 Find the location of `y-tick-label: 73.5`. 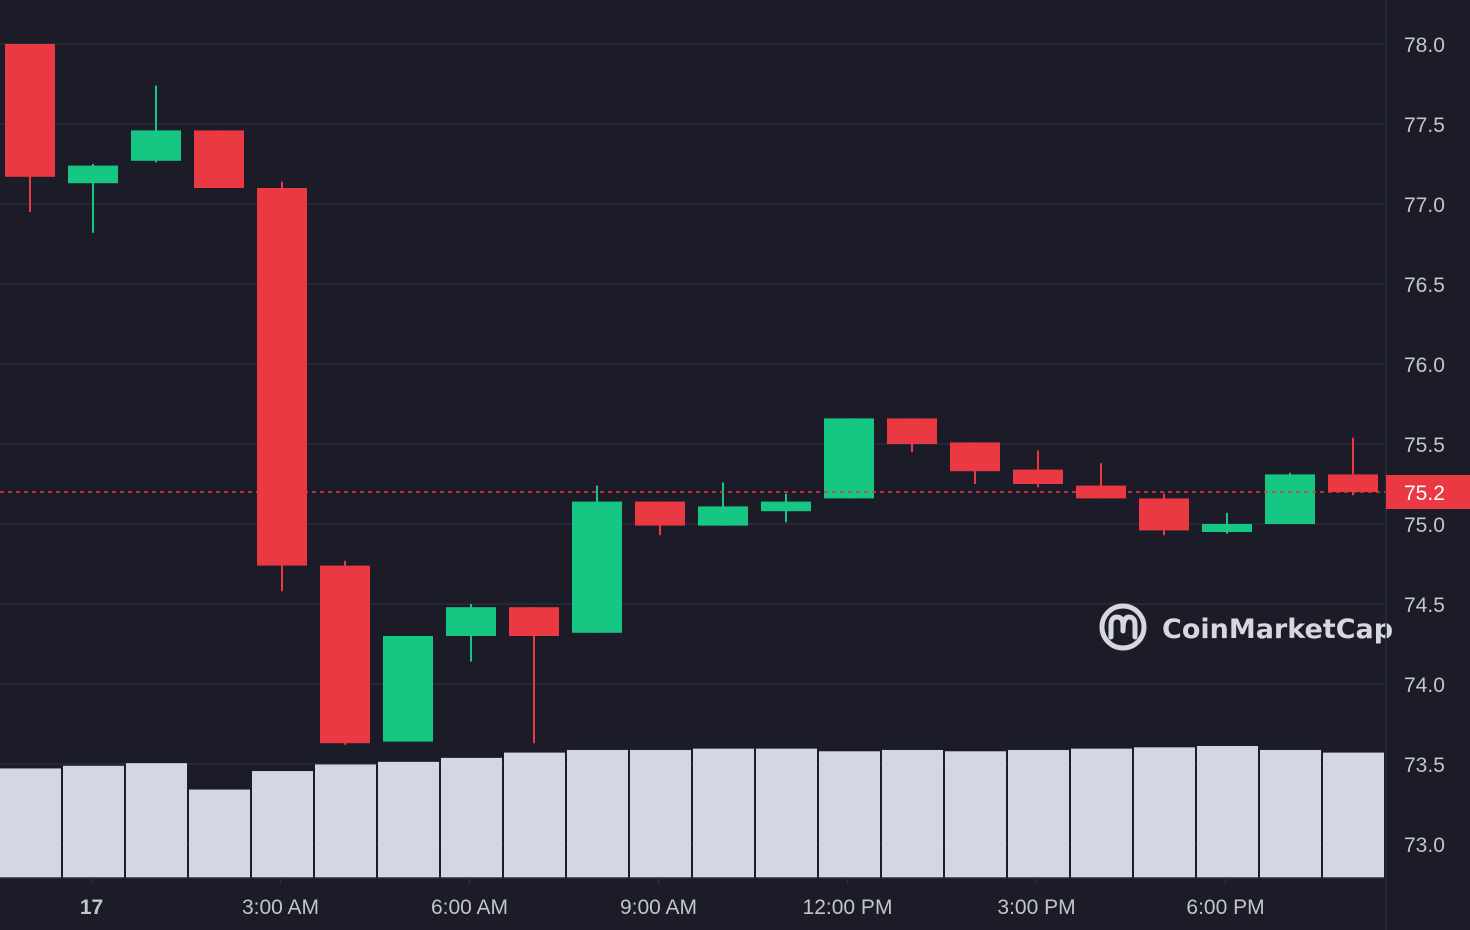

y-tick-label: 73.5 is located at coordinates (1424, 765).